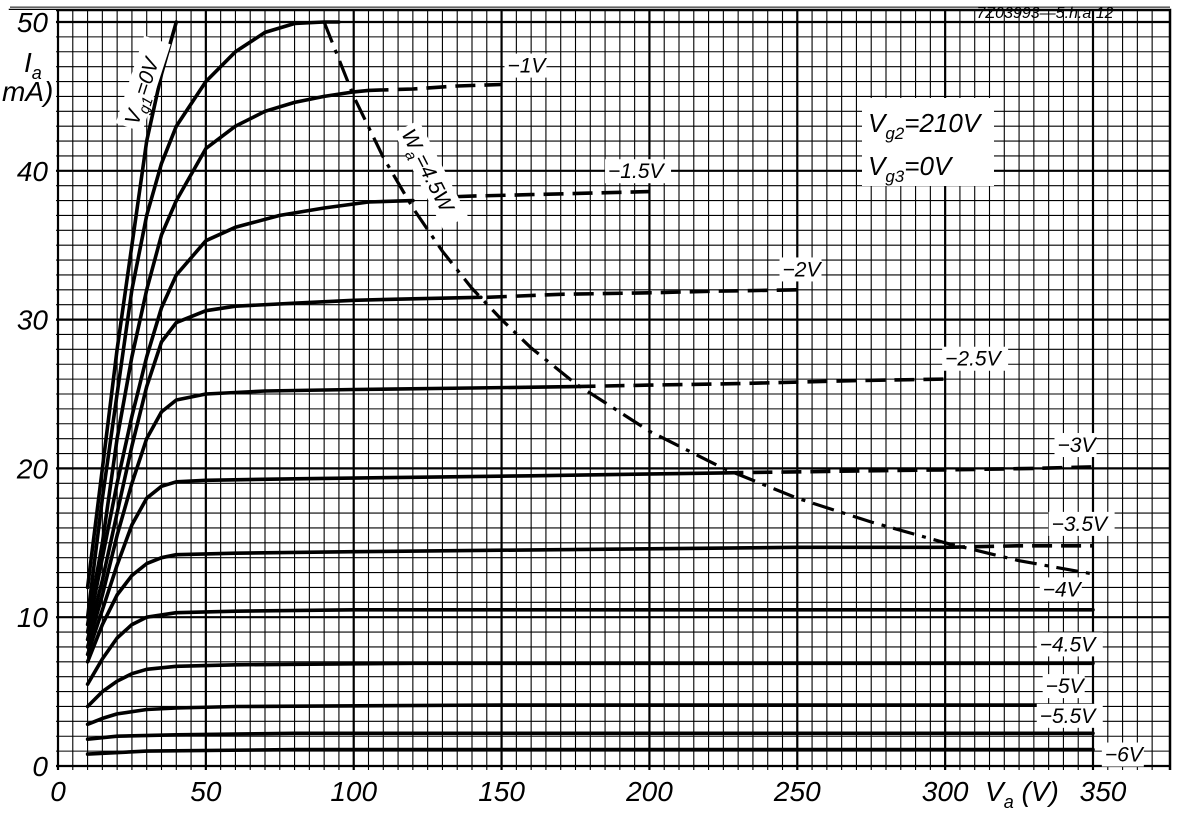 This screenshot has height=814, width=1178. I want to click on vg2-condition: Vg2=210V, so click(925, 125).